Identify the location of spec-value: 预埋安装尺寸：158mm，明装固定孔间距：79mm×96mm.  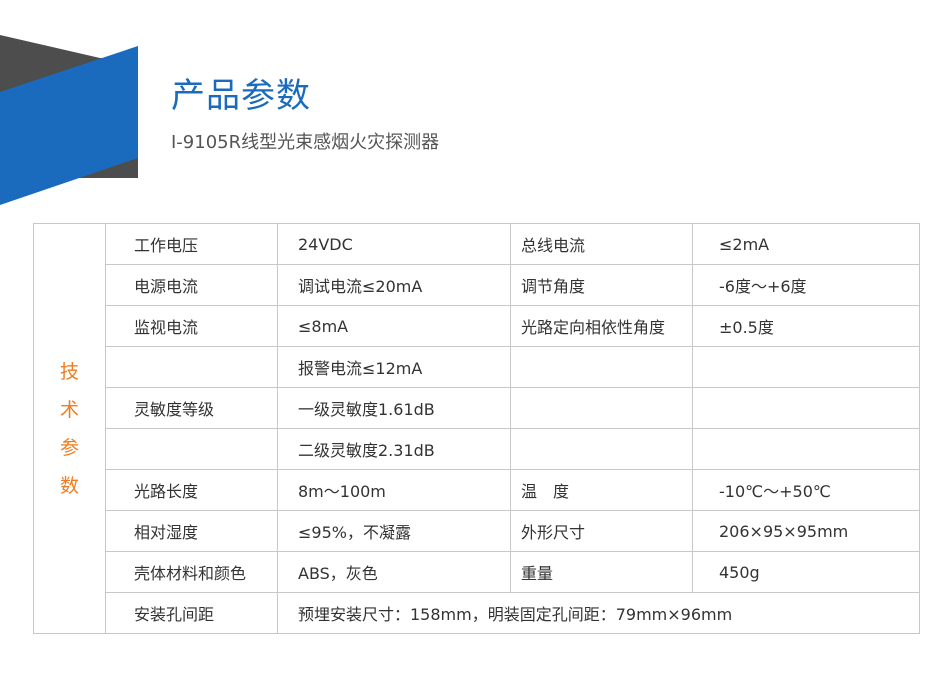
(598, 613).